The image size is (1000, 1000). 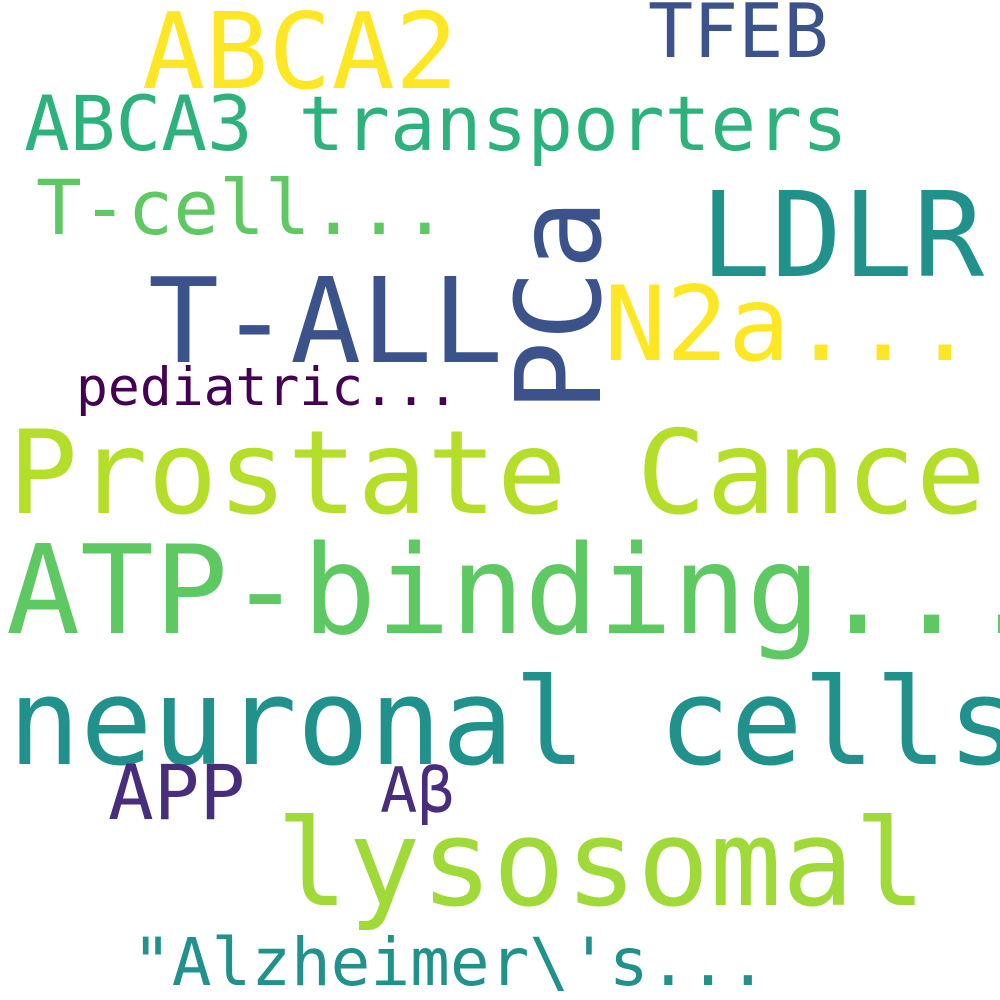 What do you see at coordinates (559, 305) in the screenshot?
I see `word-pca: PCa` at bounding box center [559, 305].